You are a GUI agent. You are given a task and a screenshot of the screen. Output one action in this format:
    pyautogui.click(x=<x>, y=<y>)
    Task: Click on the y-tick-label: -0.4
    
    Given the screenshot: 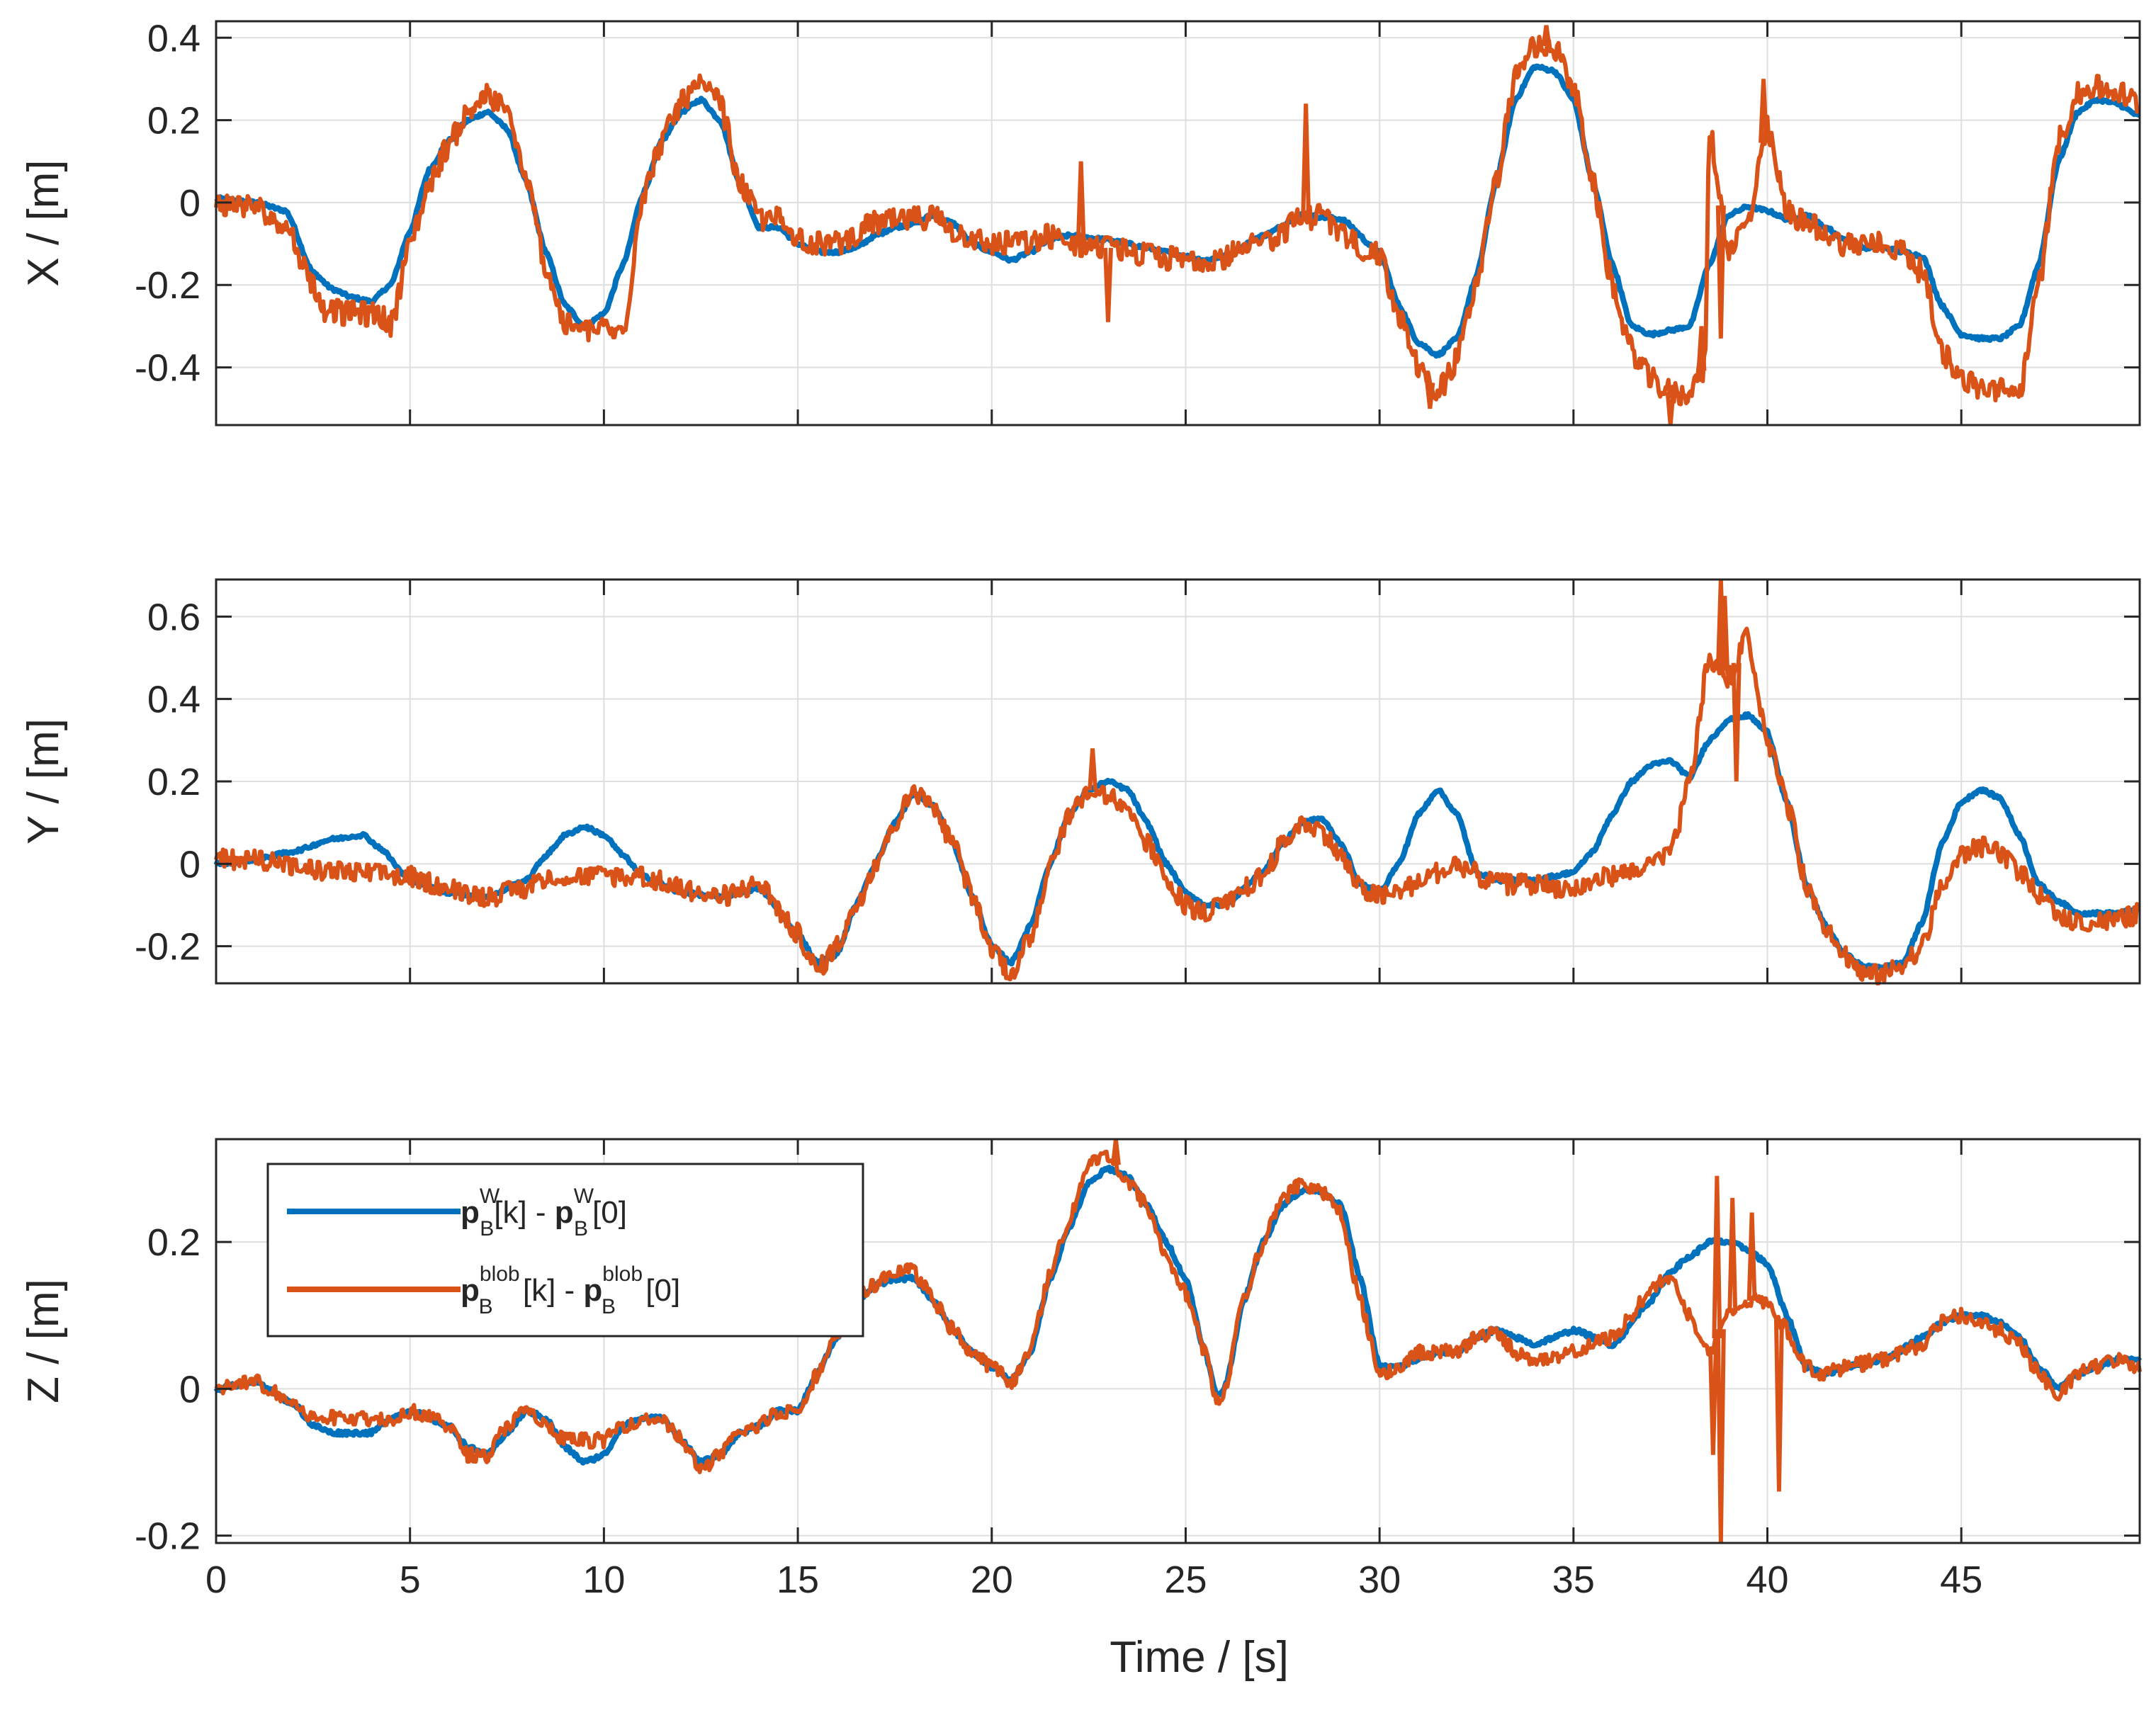 What is the action you would take?
    pyautogui.click(x=168, y=368)
    